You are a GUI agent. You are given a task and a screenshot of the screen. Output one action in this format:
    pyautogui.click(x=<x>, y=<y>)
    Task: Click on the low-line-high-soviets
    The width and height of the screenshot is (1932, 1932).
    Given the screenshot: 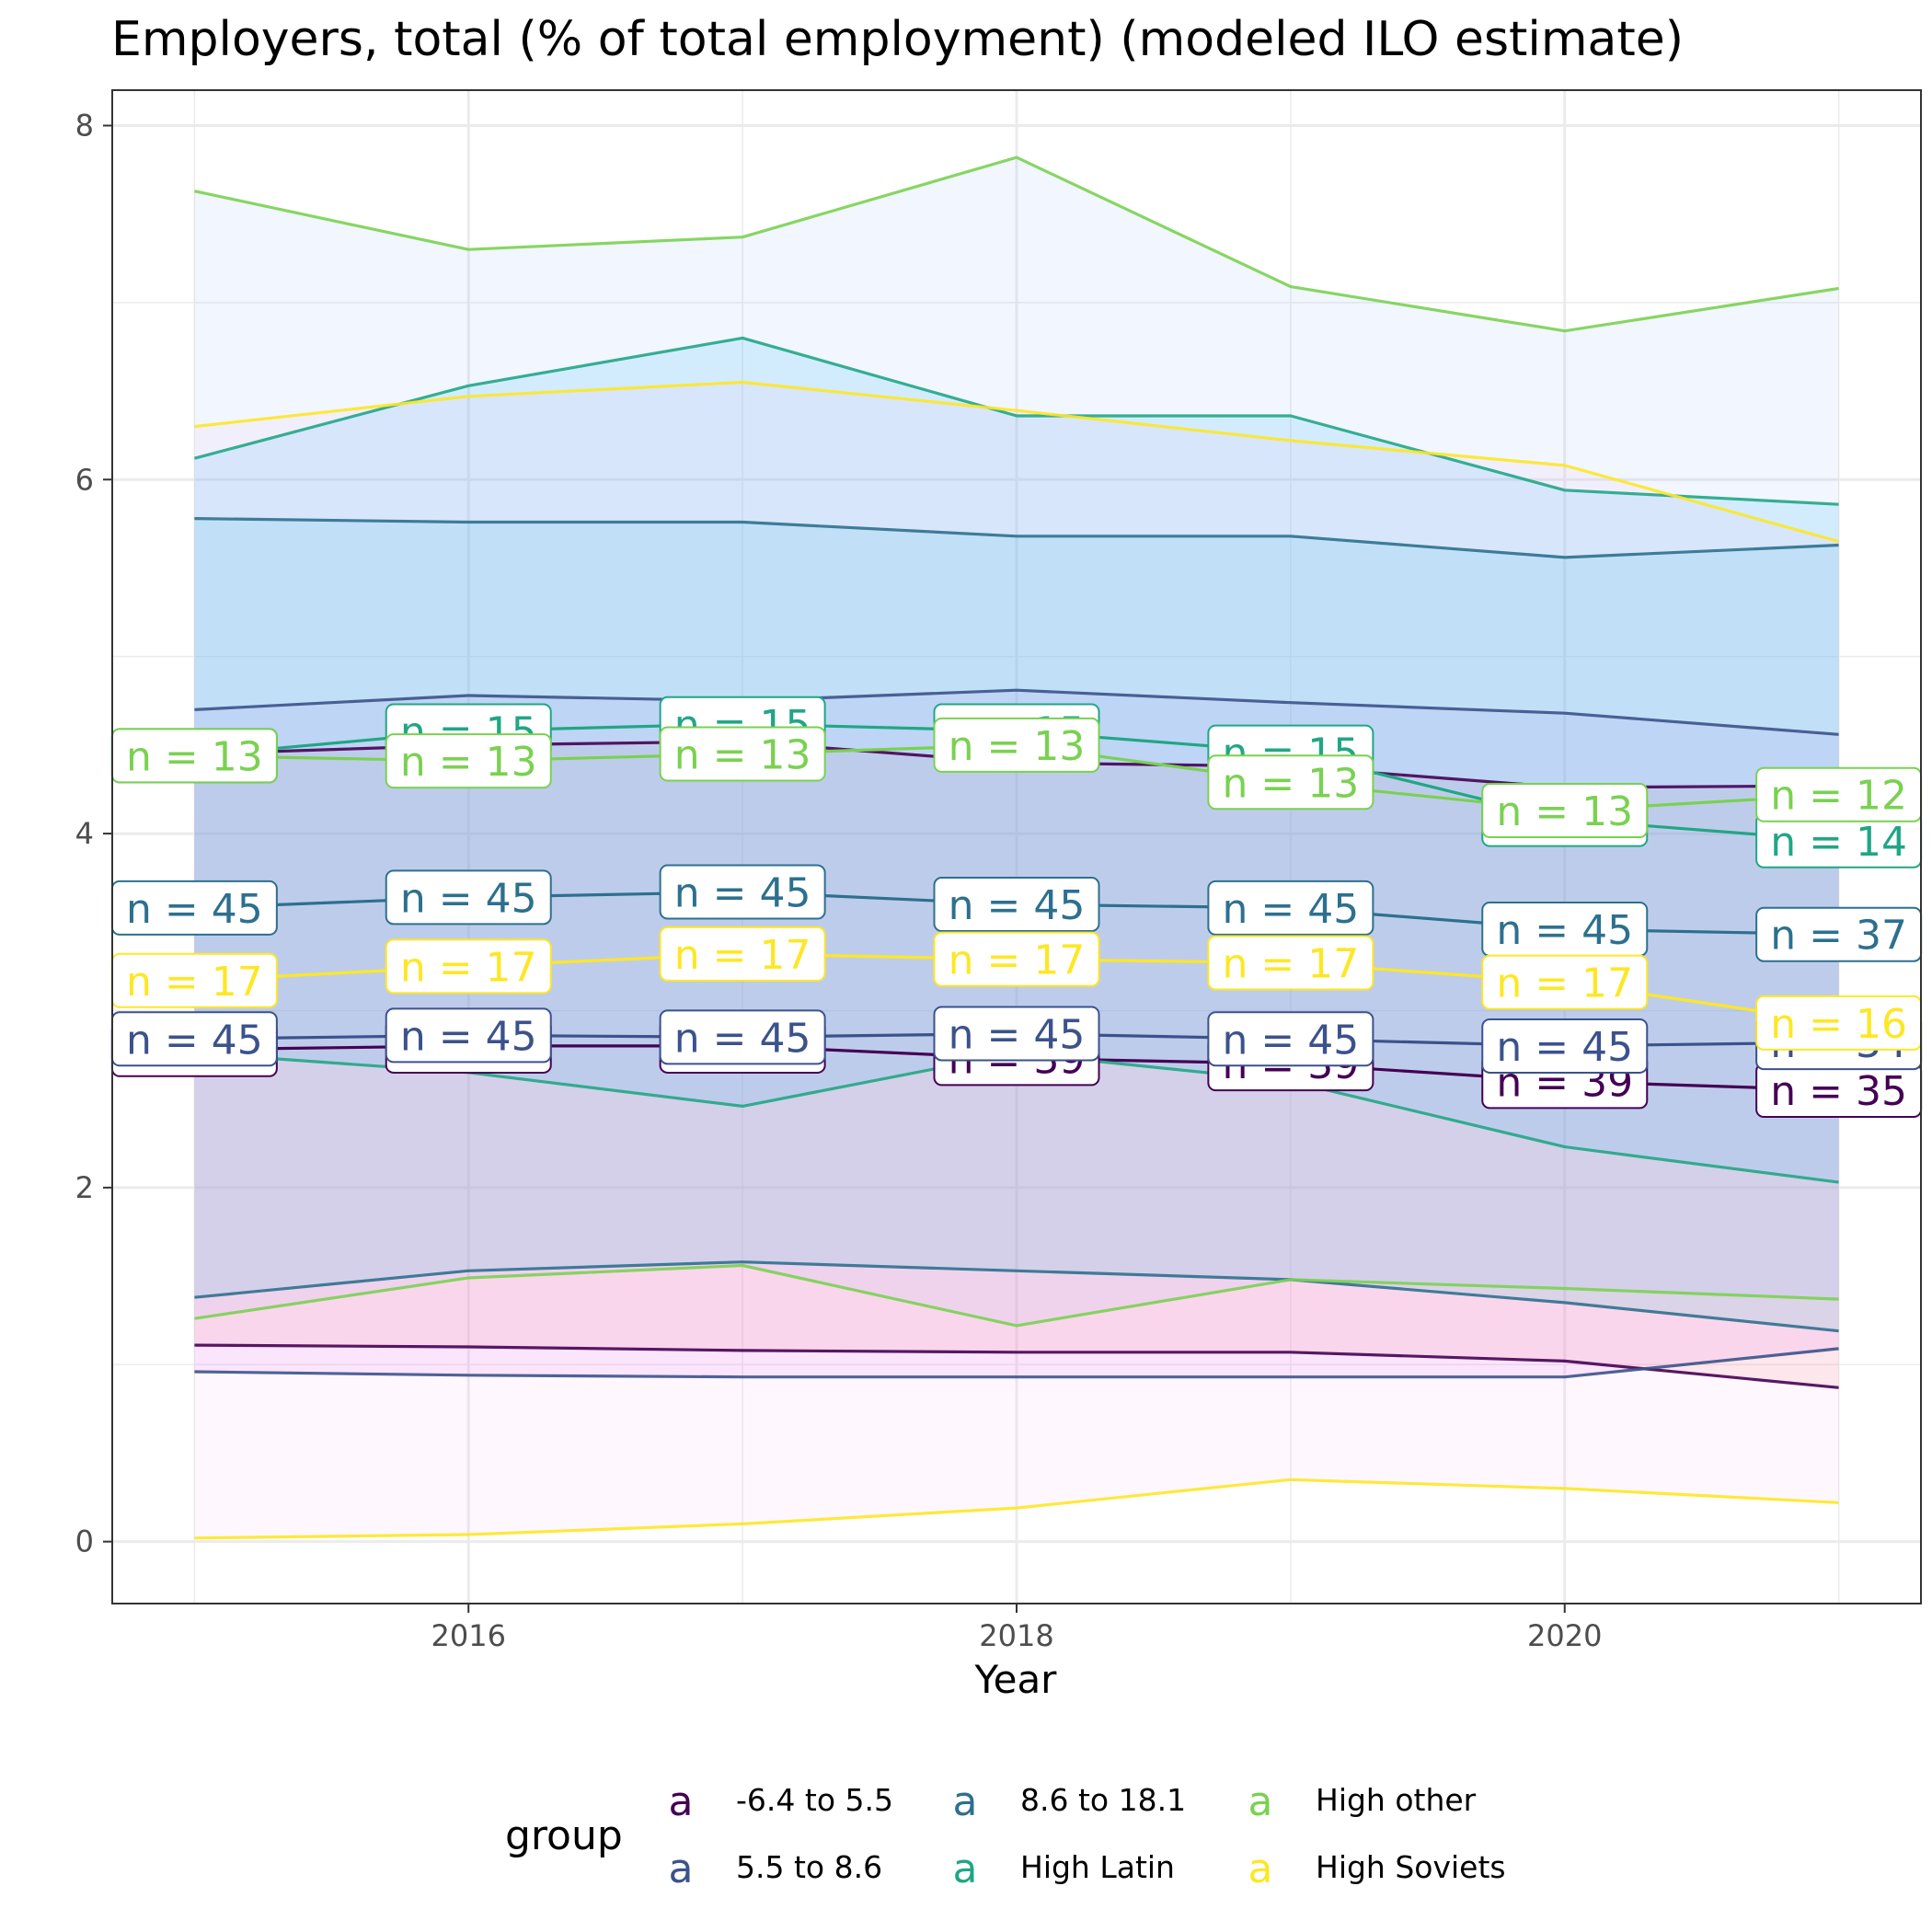 What is the action you would take?
    pyautogui.click(x=1016, y=1509)
    